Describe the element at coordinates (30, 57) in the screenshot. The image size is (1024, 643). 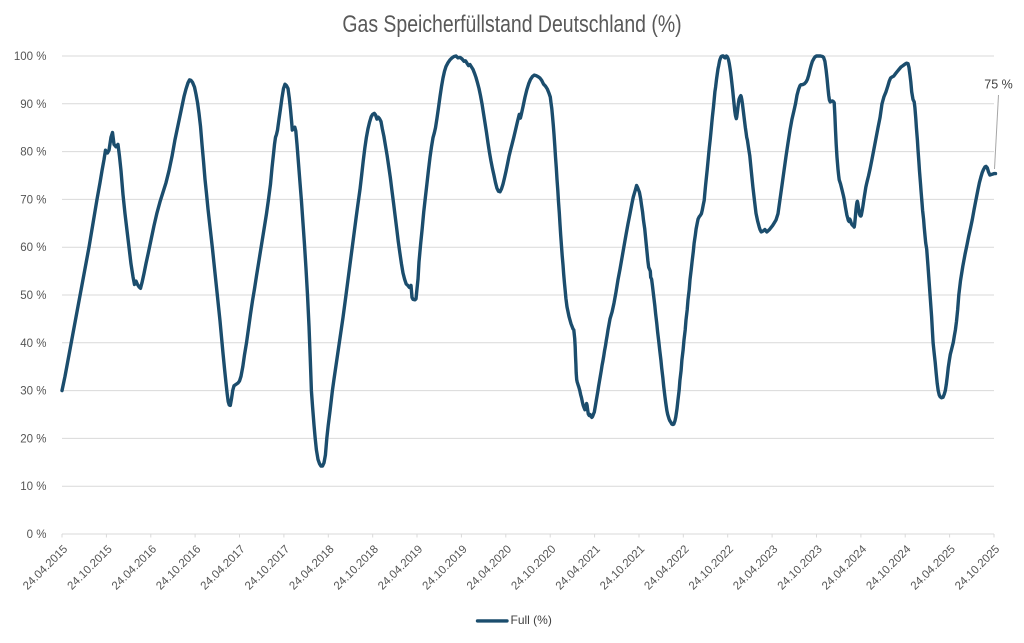
I see `svg-text: 100 %` at that location.